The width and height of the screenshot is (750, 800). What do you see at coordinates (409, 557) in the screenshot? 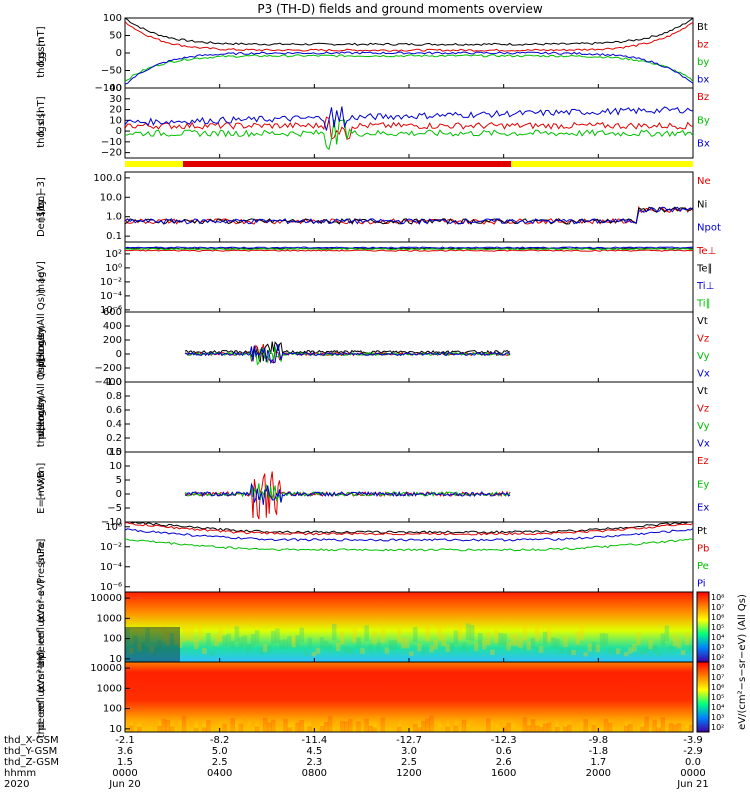
I see `panel-frame-pressure` at bounding box center [409, 557].